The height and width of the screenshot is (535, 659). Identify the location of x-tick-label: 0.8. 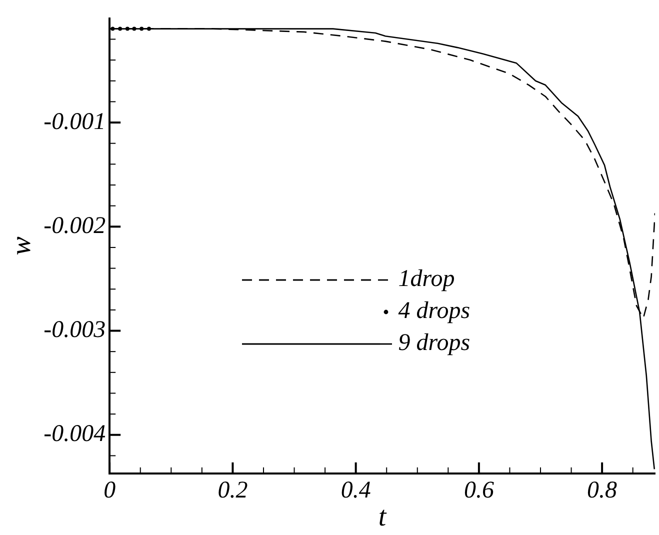
(602, 491).